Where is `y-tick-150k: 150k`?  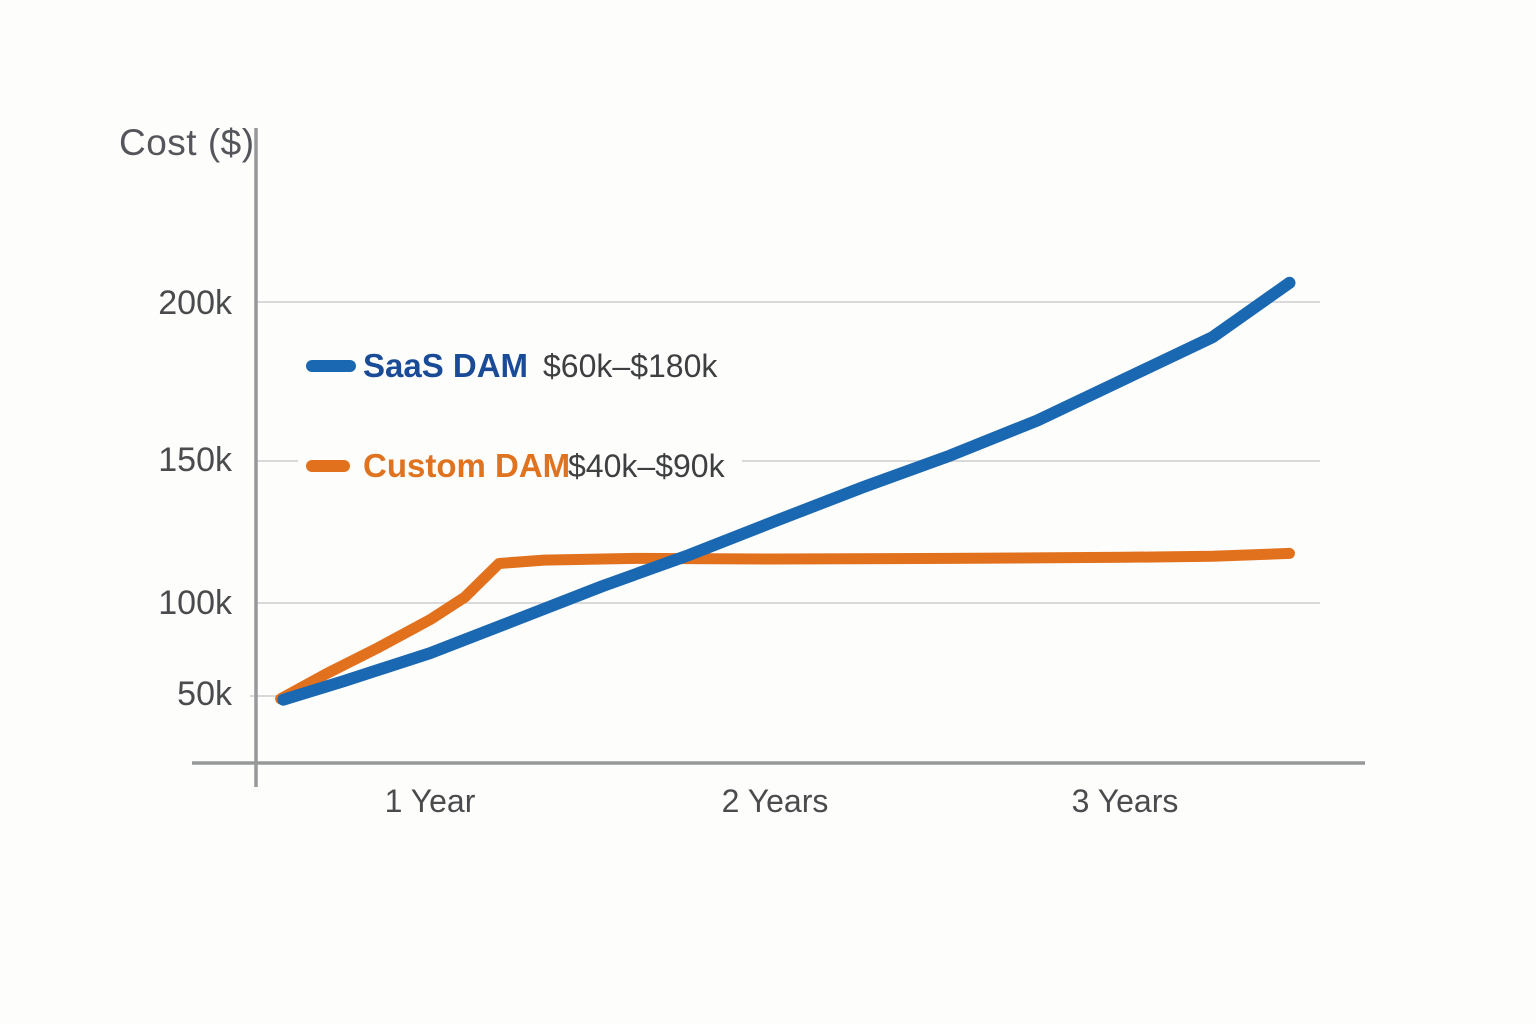
y-tick-150k: 150k is located at coordinates (195, 460).